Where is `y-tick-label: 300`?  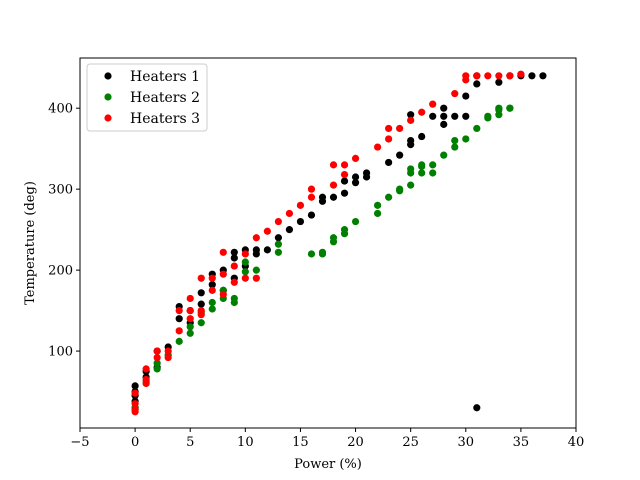
y-tick-label: 300 is located at coordinates (60, 190).